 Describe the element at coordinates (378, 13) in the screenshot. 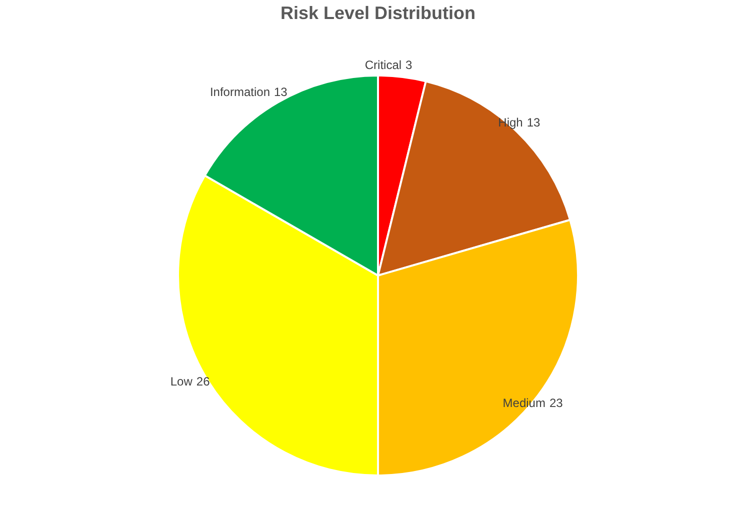

I see `chart-title: Risk Level Distribution` at that location.